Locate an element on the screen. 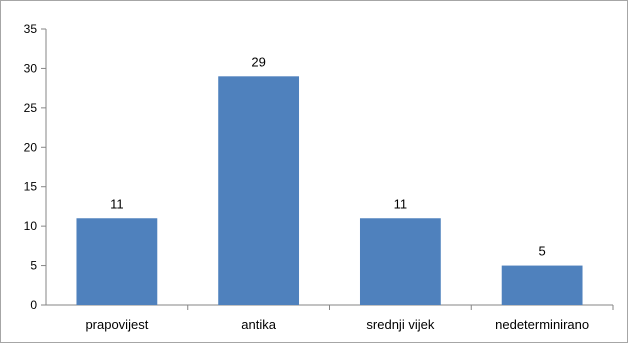  y-tick-label: 5 is located at coordinates (33, 266).